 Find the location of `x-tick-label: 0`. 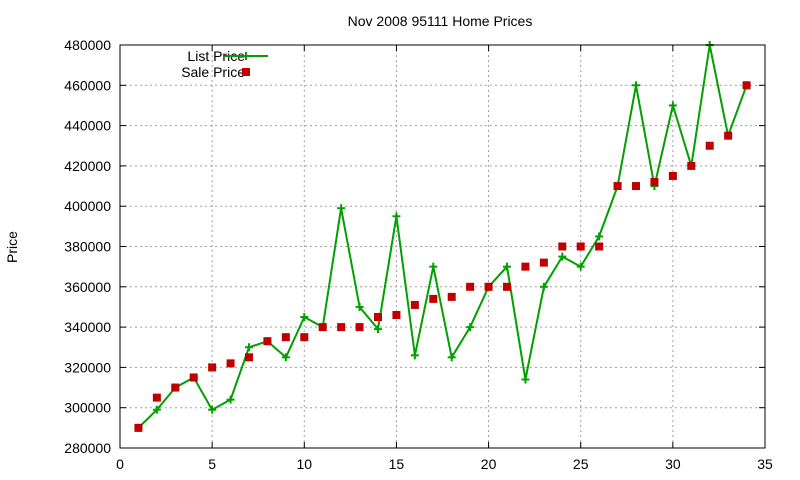

x-tick-label: 0 is located at coordinates (120, 464).